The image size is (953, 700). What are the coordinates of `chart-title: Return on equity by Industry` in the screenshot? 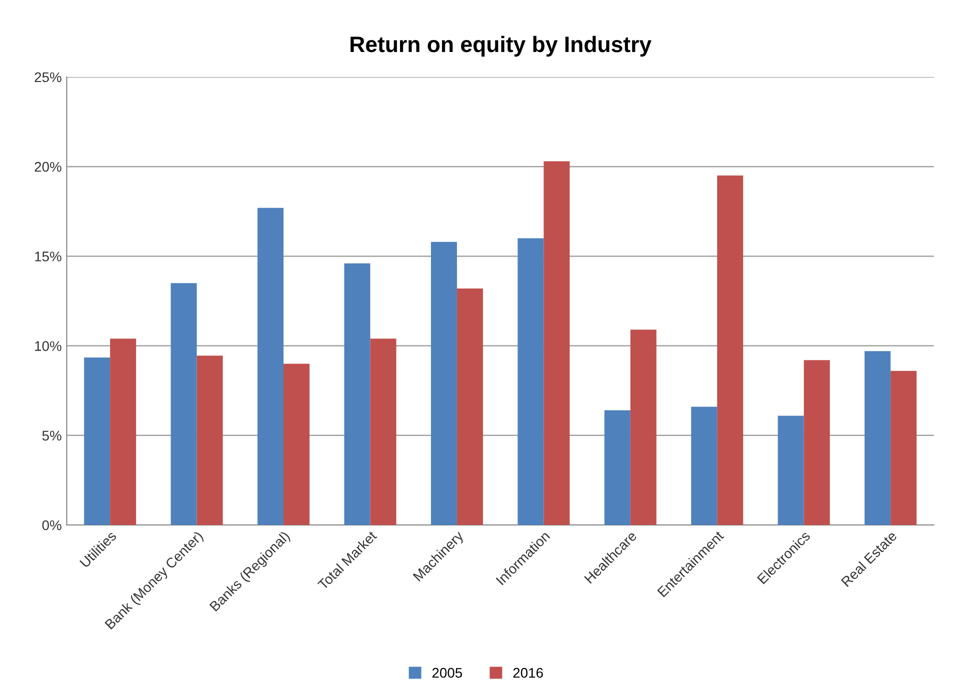 It's located at (501, 46).